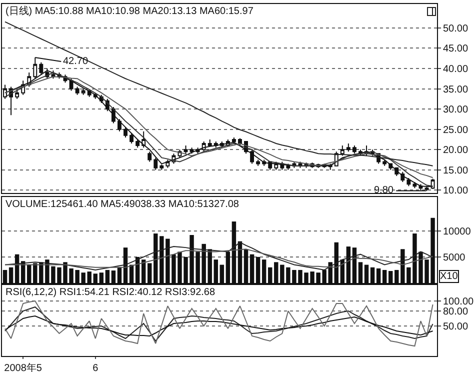 This screenshot has height=372, width=476. I want to click on y-tick-label: 5000, so click(454, 258).